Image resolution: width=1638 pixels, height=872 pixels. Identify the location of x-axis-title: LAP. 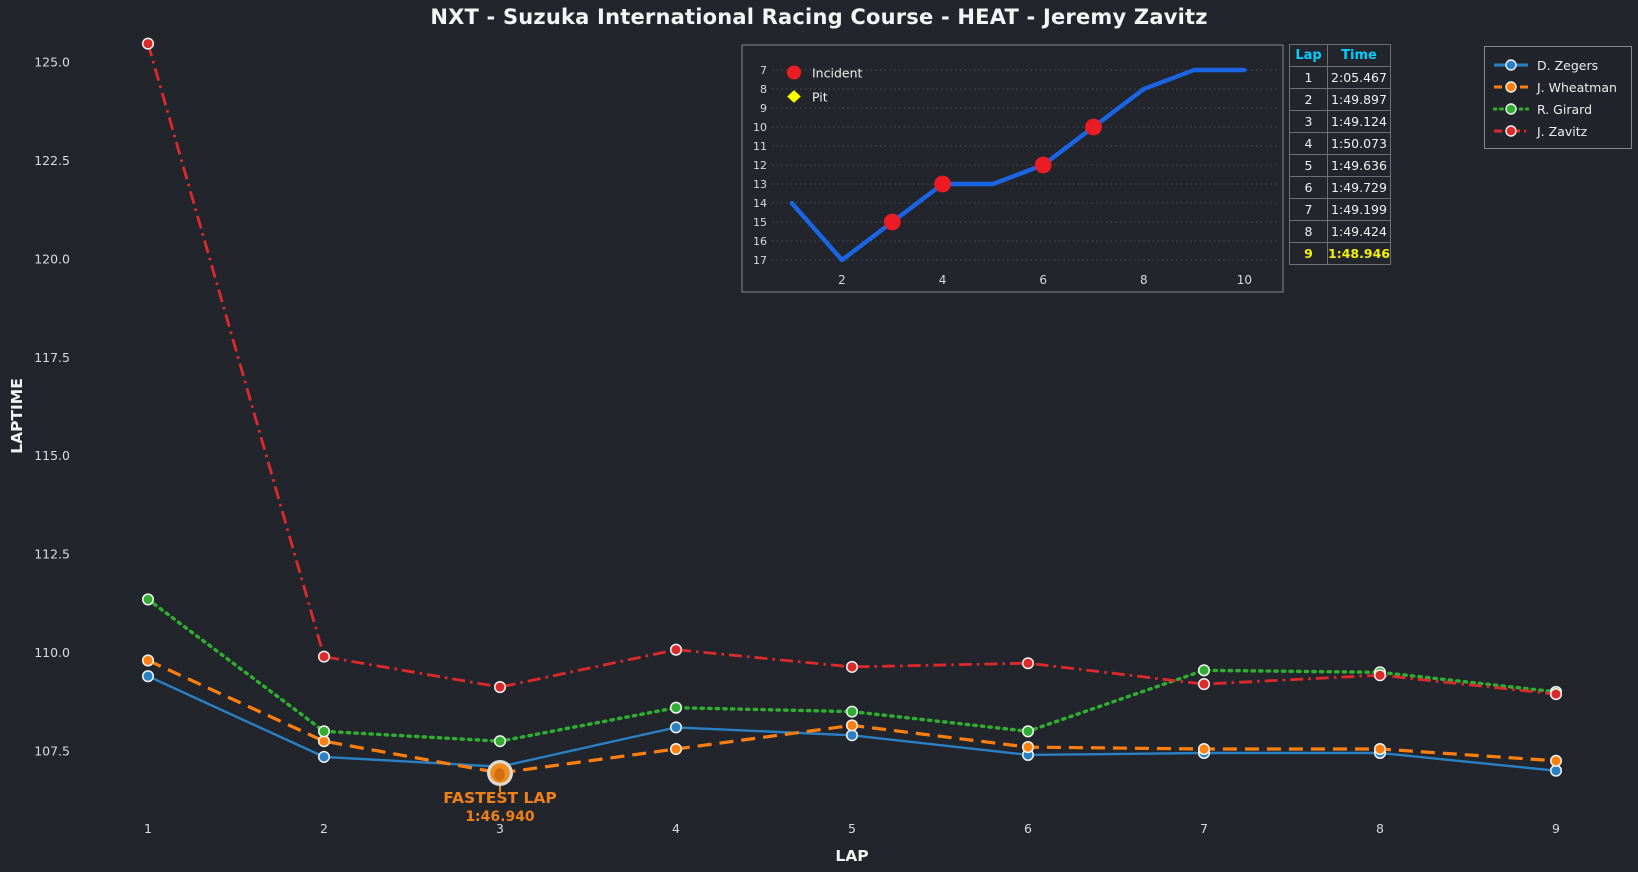
(851, 856).